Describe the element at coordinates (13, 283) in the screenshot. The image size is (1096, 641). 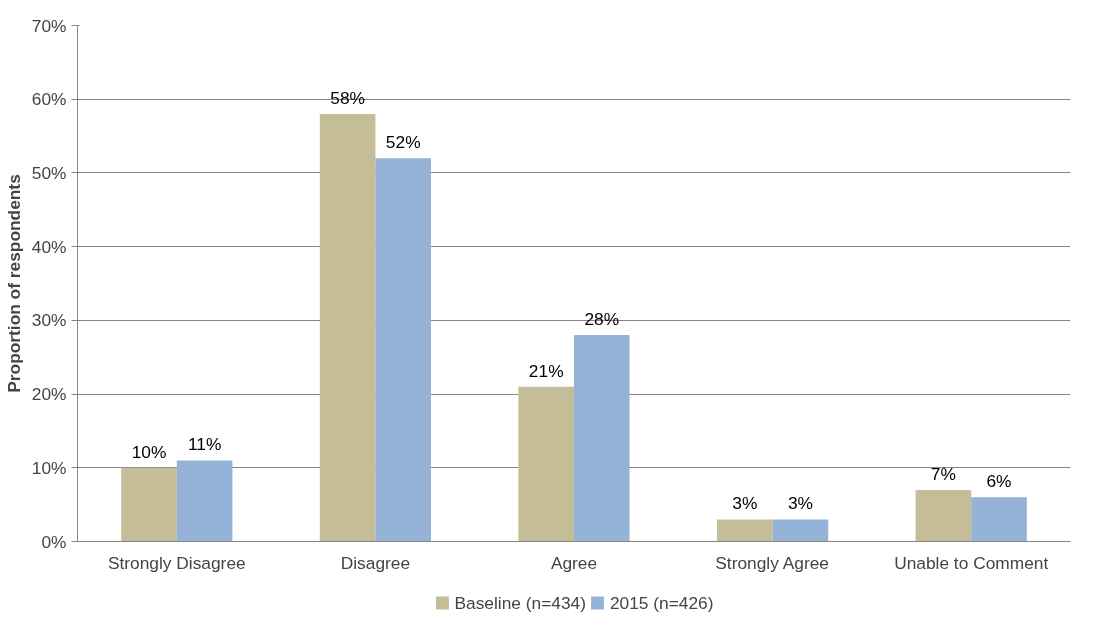
I see `y-axis-title: Proportion of respondents` at that location.